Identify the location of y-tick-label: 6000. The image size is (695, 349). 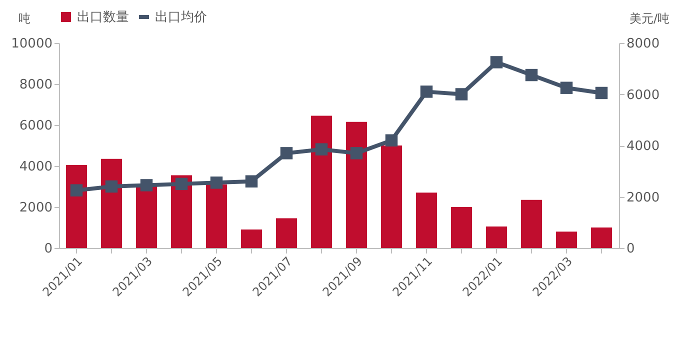
(35, 126).